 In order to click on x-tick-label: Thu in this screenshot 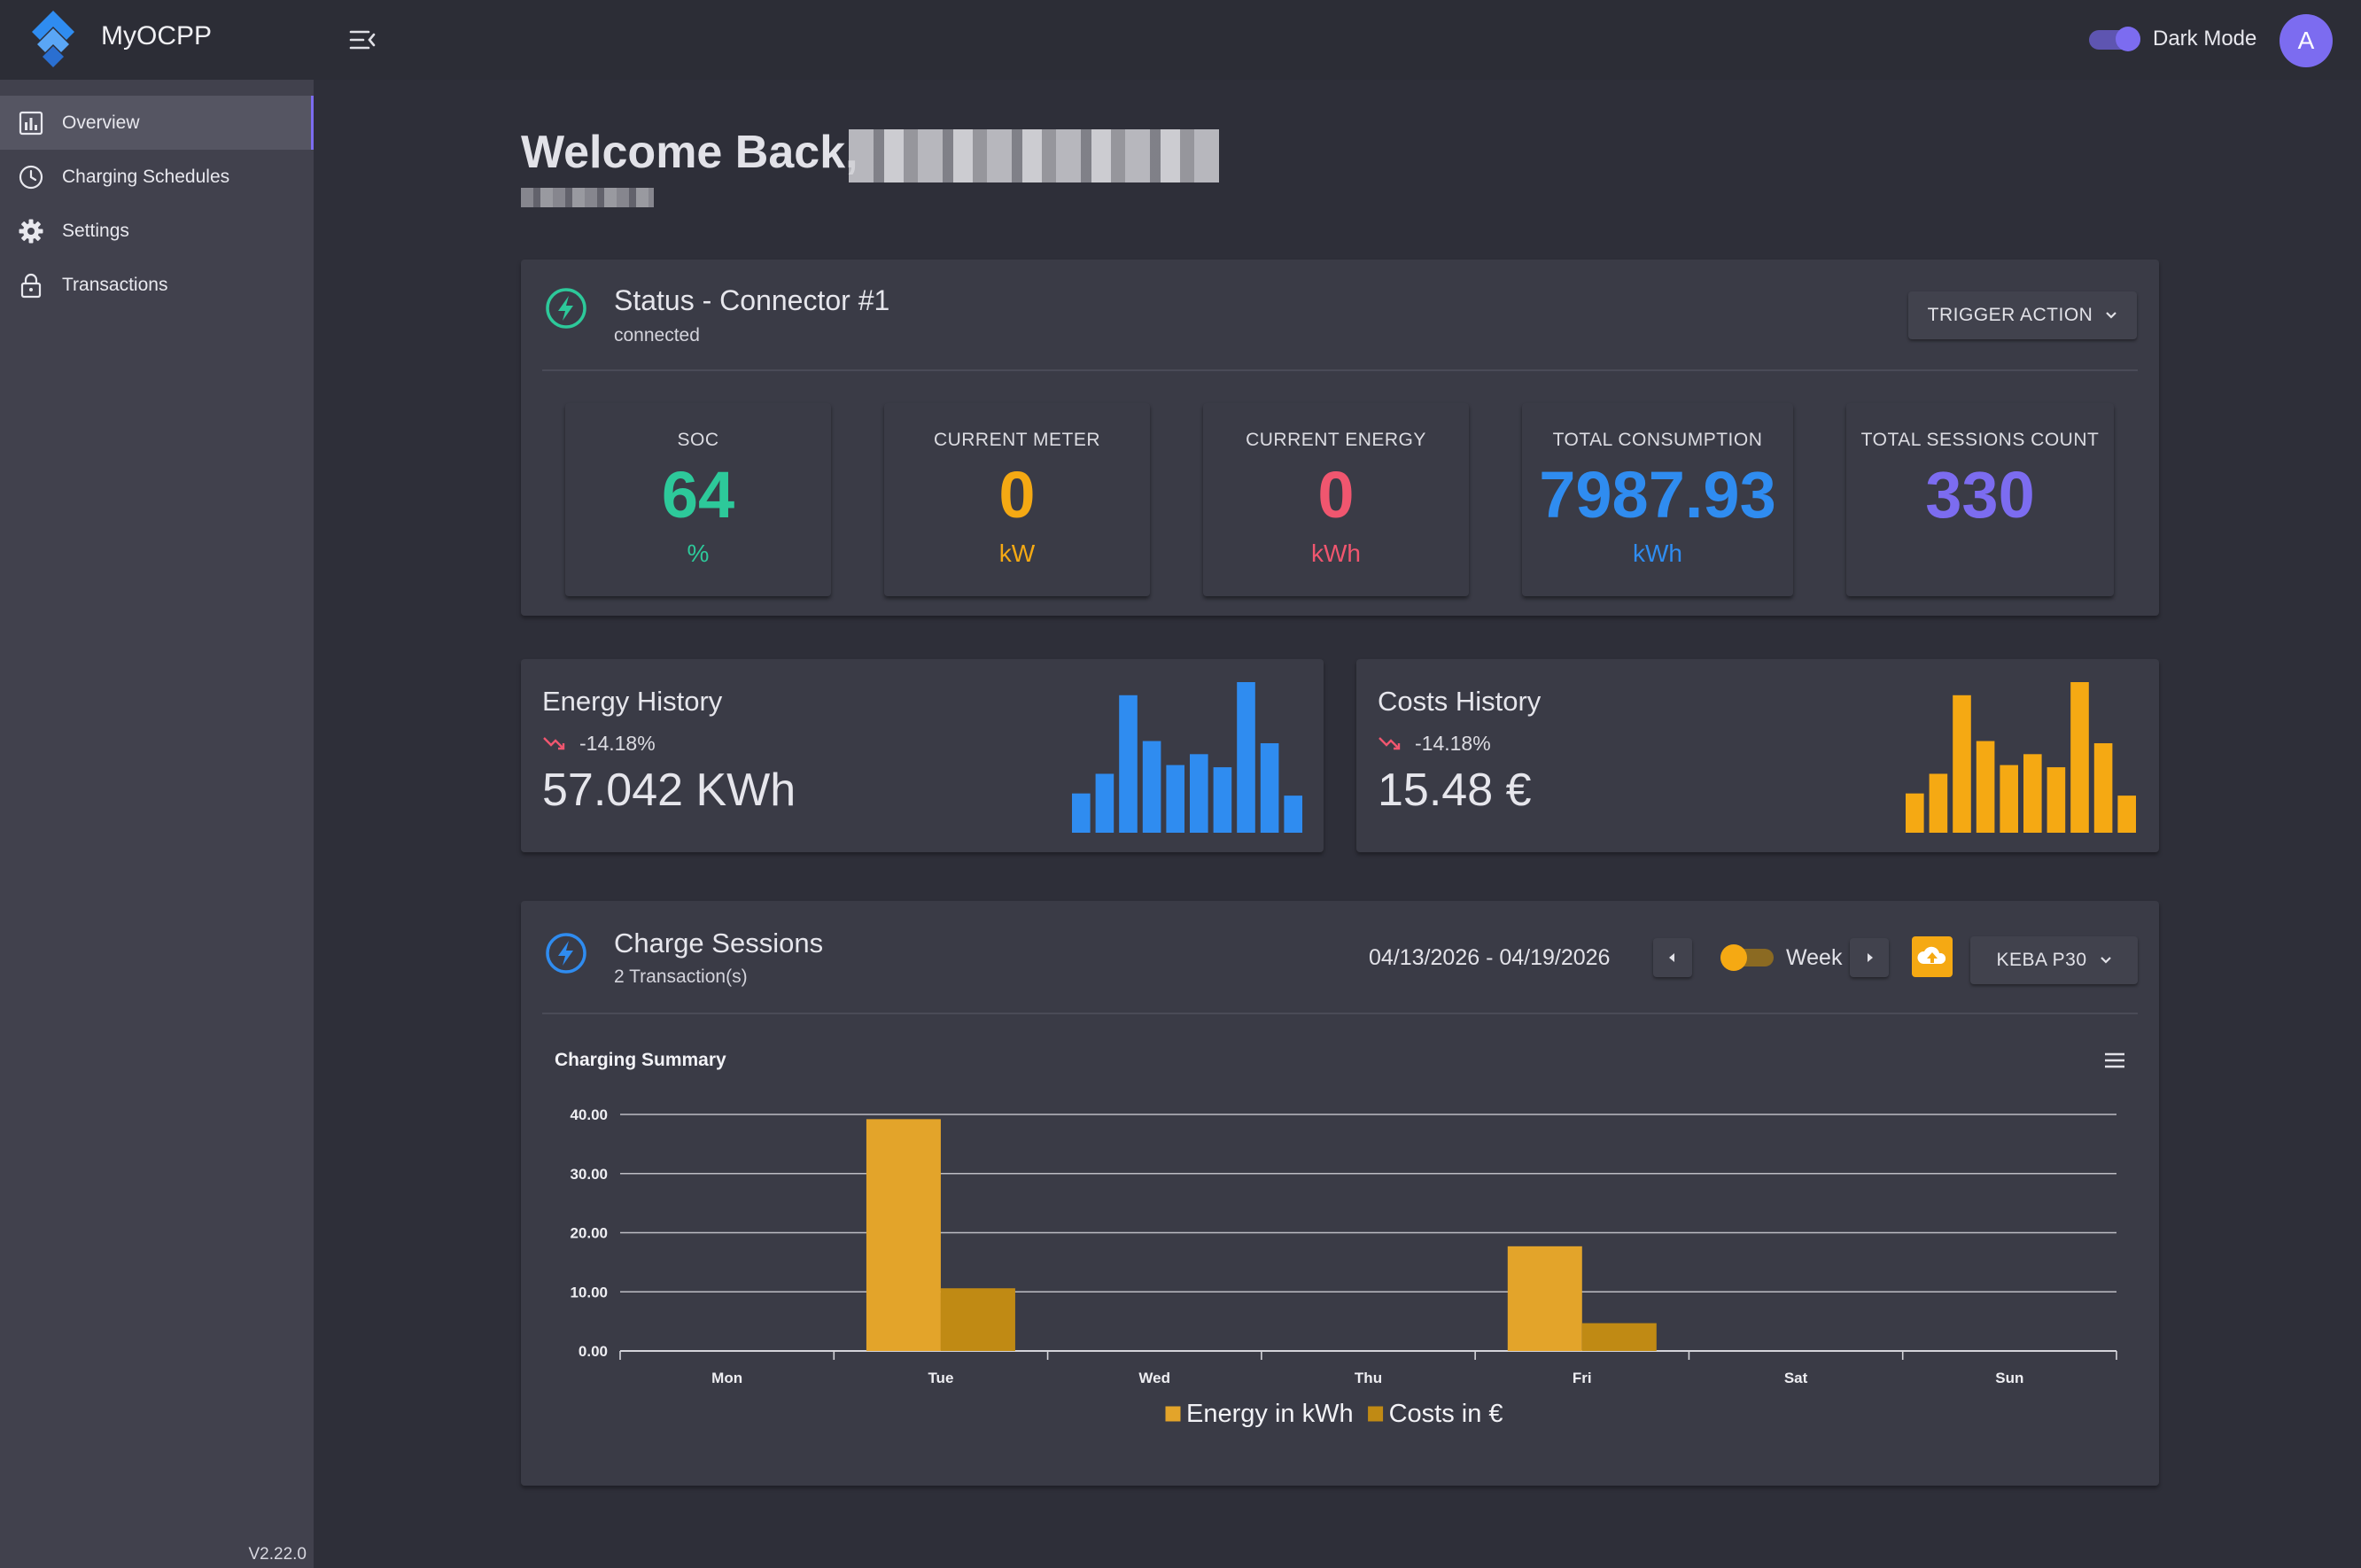, I will do `click(1368, 1378)`.